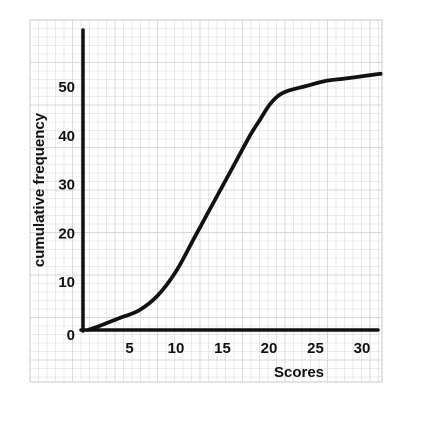 This screenshot has height=423, width=425. I want to click on x-tick-label: 10, so click(176, 348).